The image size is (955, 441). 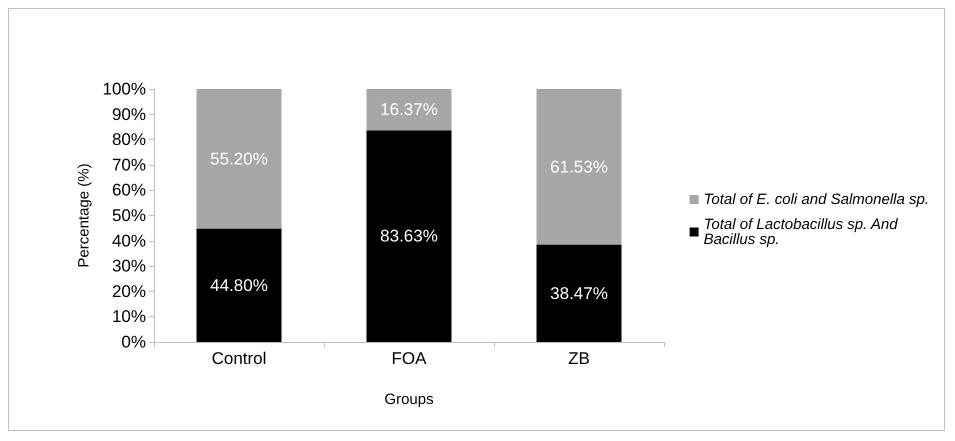 I want to click on y-tick-label: 10%, so click(x=129, y=316).